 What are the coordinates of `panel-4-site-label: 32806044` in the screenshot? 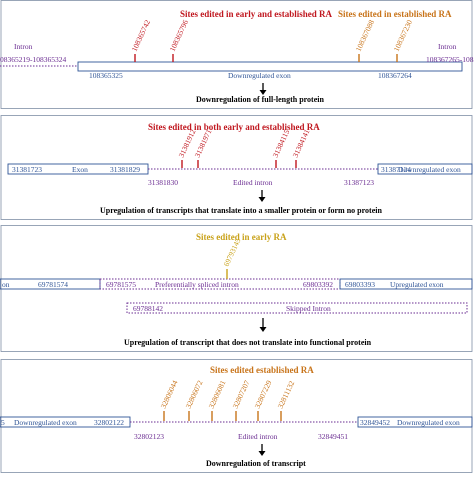 It's located at (169, 394).